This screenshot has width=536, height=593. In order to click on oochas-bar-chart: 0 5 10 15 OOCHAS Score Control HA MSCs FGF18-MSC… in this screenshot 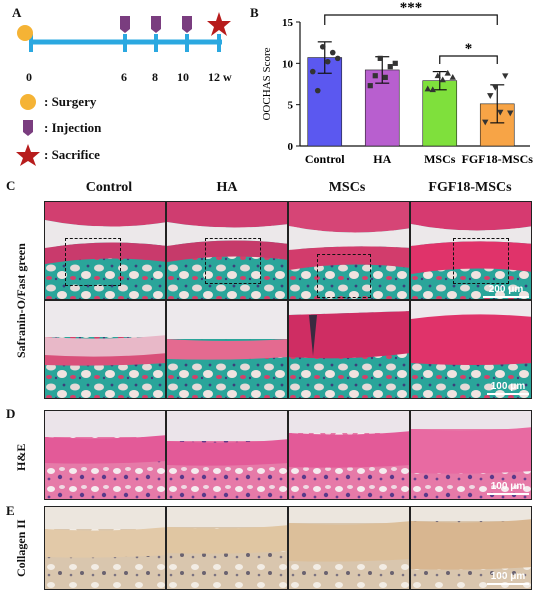, I will do `click(397, 83)`.